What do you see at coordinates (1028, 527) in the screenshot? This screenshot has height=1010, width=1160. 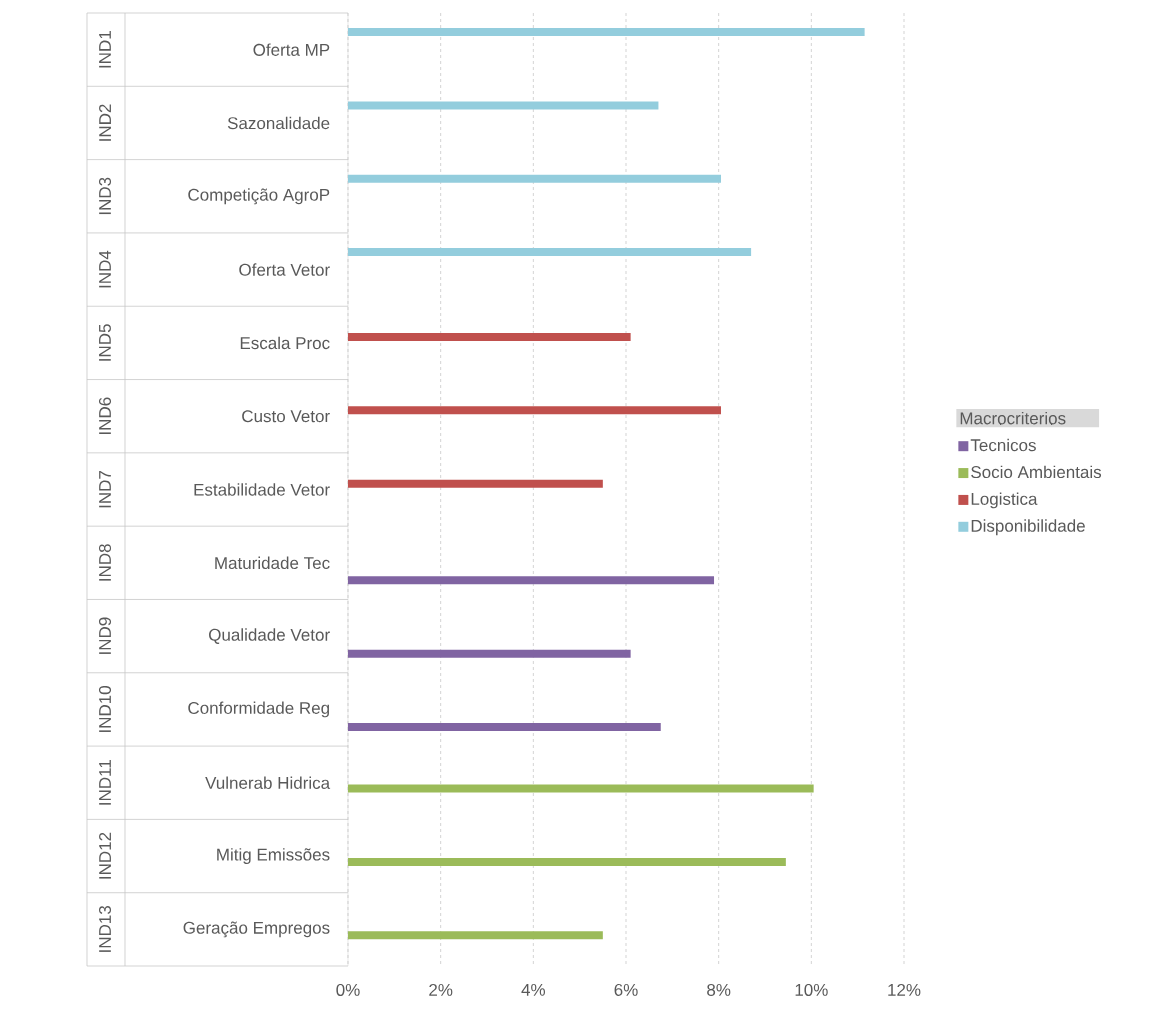 I see `legend-label: Disponibilidade` at bounding box center [1028, 527].